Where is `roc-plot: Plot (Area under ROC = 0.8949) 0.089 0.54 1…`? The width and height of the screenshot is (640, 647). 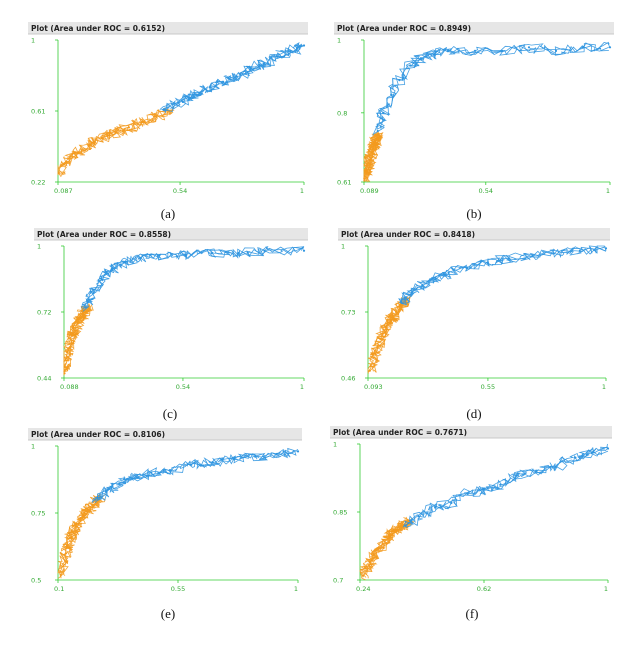
roc-plot: Plot (Area under ROC = 0.8949) 0.089 0.54 1… is located at coordinates (474, 108).